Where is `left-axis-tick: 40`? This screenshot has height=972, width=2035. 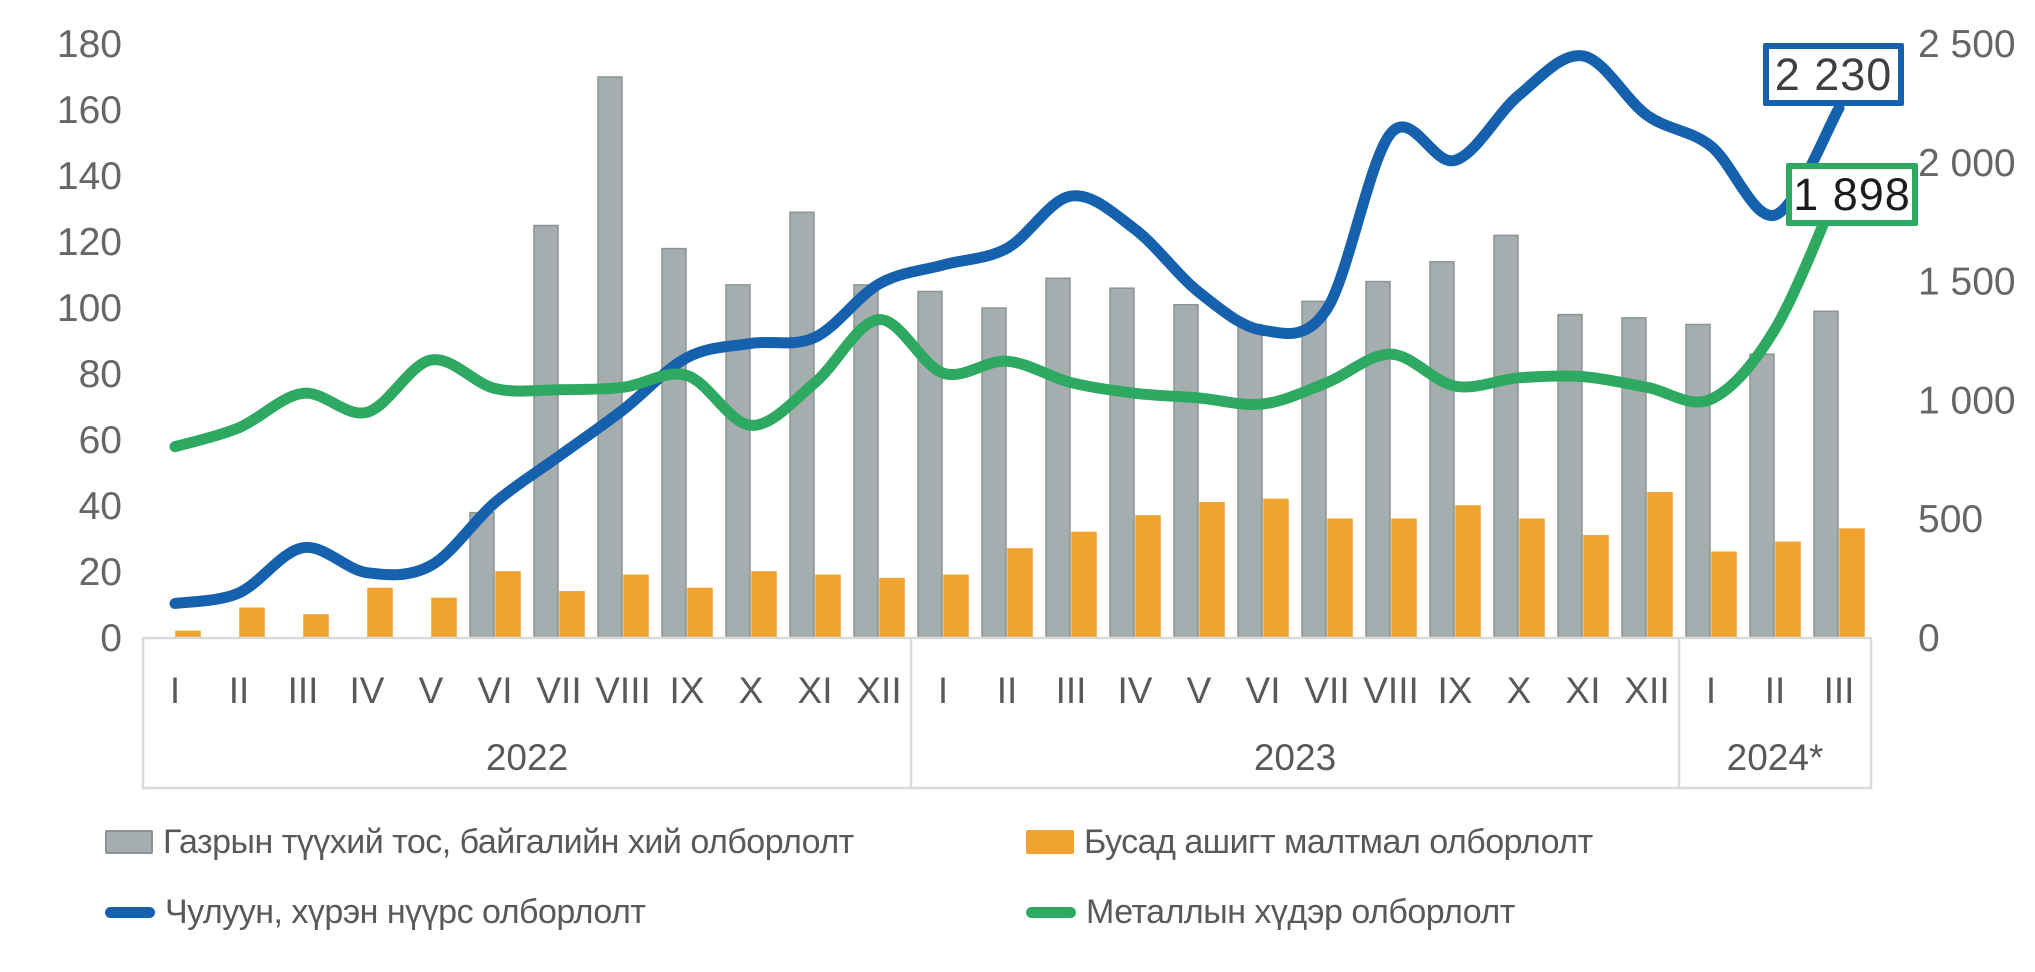 left-axis-tick: 40 is located at coordinates (100, 506).